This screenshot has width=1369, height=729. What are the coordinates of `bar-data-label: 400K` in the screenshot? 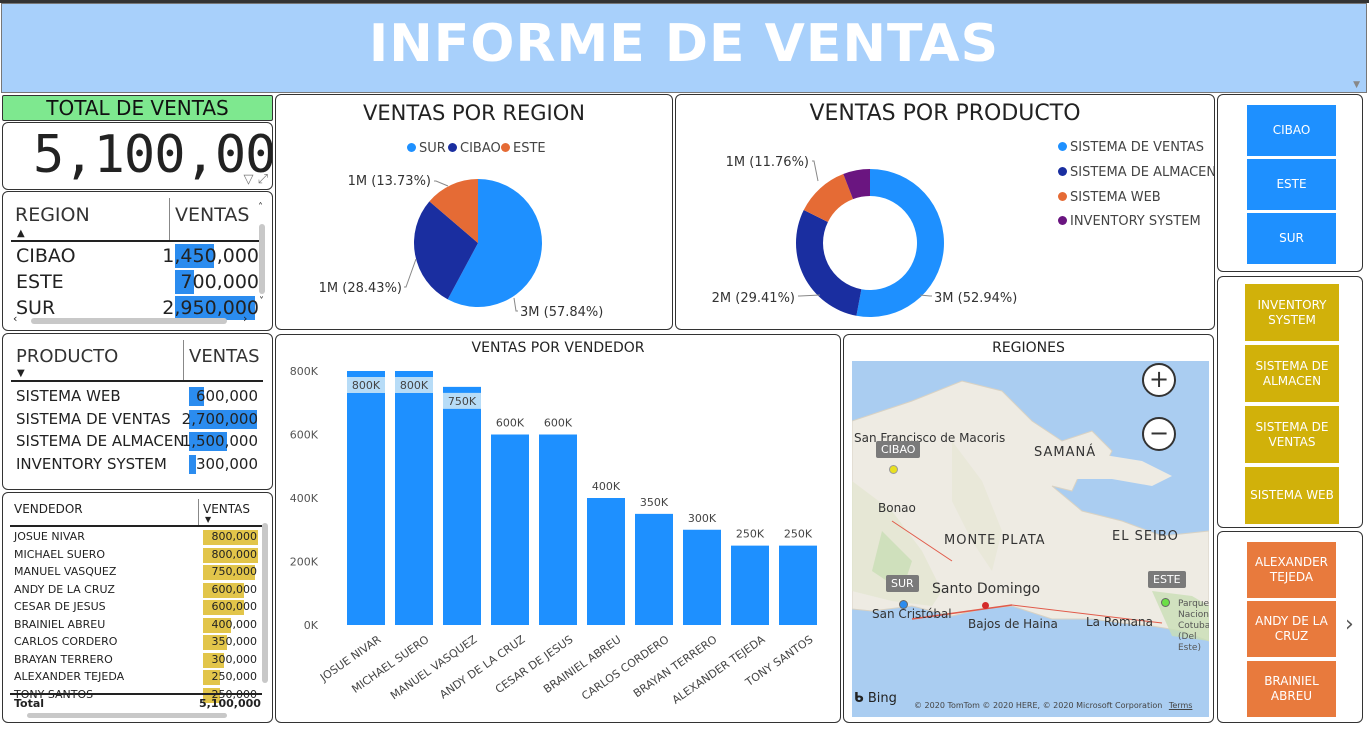 It's located at (606, 486).